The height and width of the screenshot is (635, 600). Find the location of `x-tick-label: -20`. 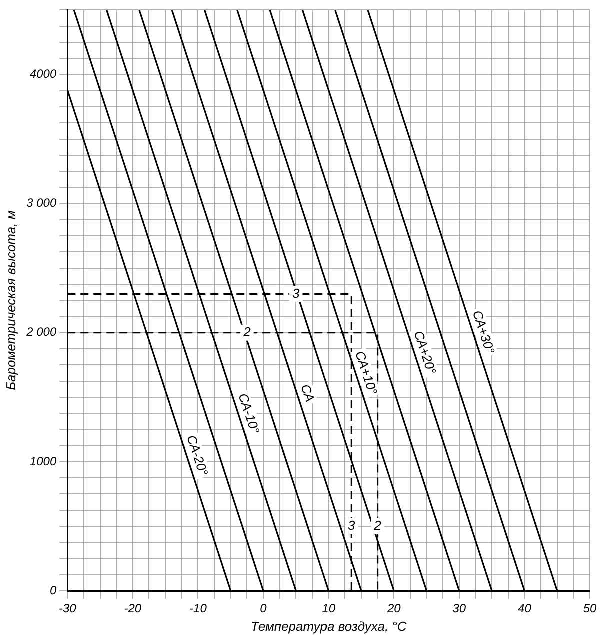

x-tick-label: -20 is located at coordinates (133, 609).